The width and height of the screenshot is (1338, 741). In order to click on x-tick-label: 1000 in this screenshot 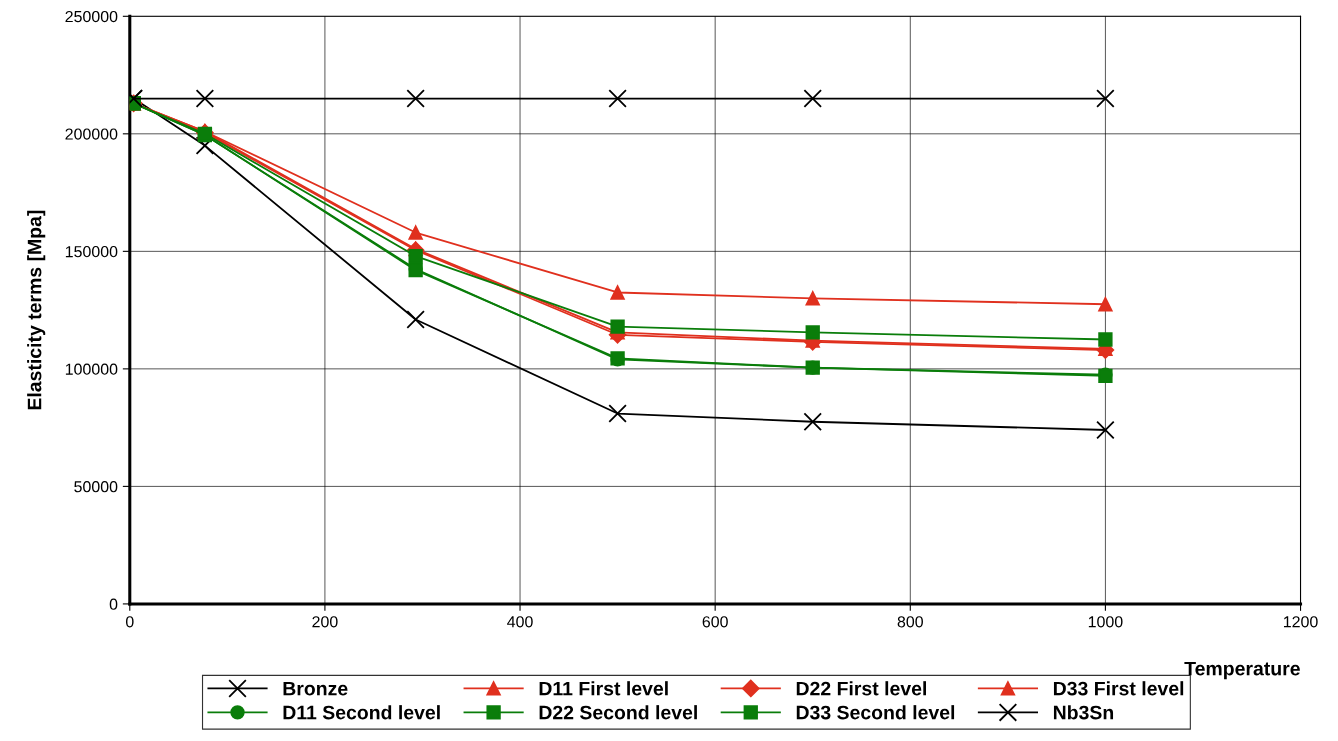, I will do `click(1105, 622)`.